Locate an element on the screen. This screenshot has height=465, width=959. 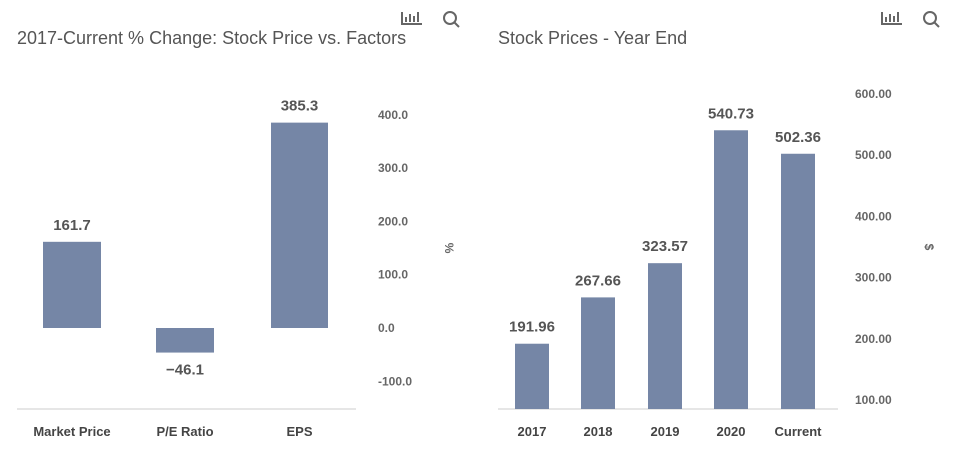
category-label: EPS is located at coordinates (299, 431).